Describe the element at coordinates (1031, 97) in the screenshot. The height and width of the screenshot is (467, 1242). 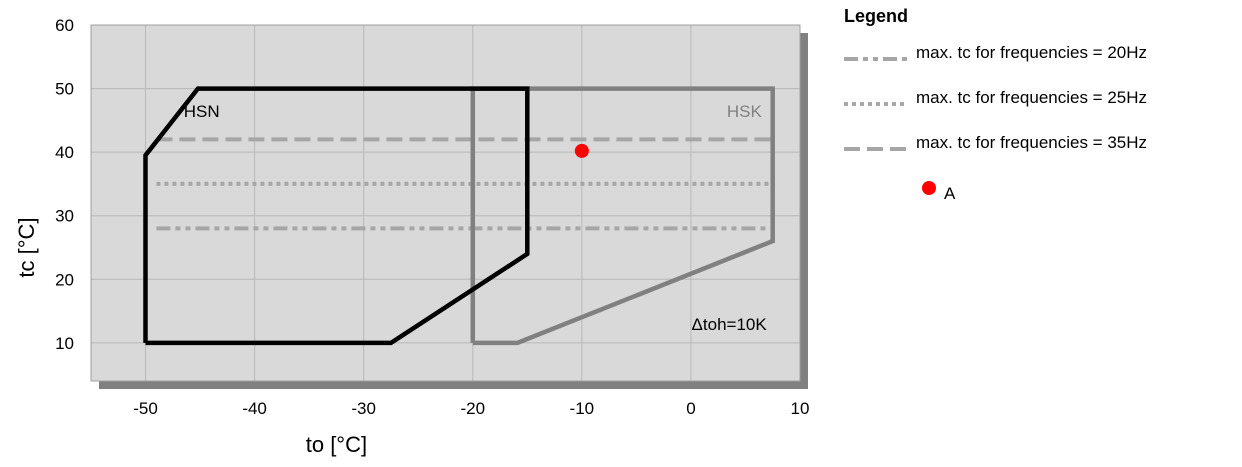
I see `legend-label-2: max. tc for frequencies = 25Hz` at that location.